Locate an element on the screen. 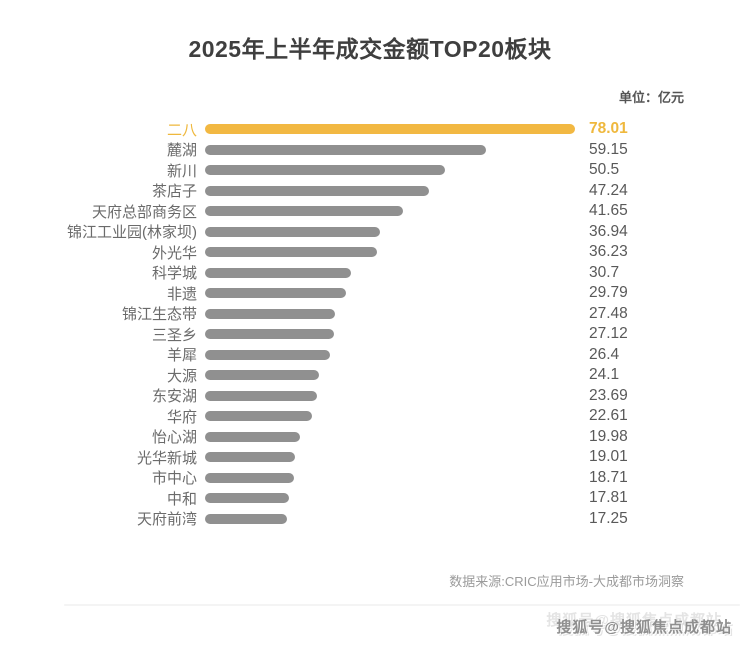 Image resolution: width=740 pixels, height=648 pixels. category-label: 光华新城 is located at coordinates (166, 458).